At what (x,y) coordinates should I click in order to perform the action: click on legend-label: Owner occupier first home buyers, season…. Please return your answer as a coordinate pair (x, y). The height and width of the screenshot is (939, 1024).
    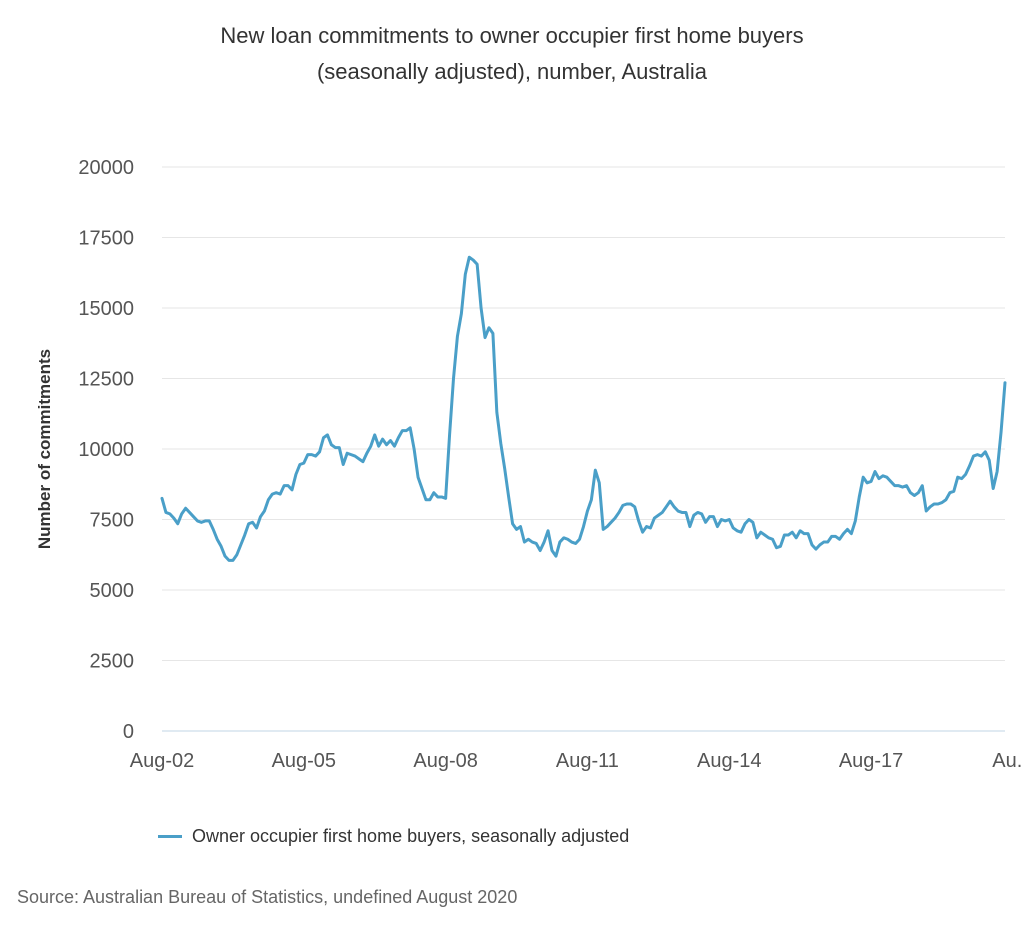
    Looking at the image, I should click on (411, 835).